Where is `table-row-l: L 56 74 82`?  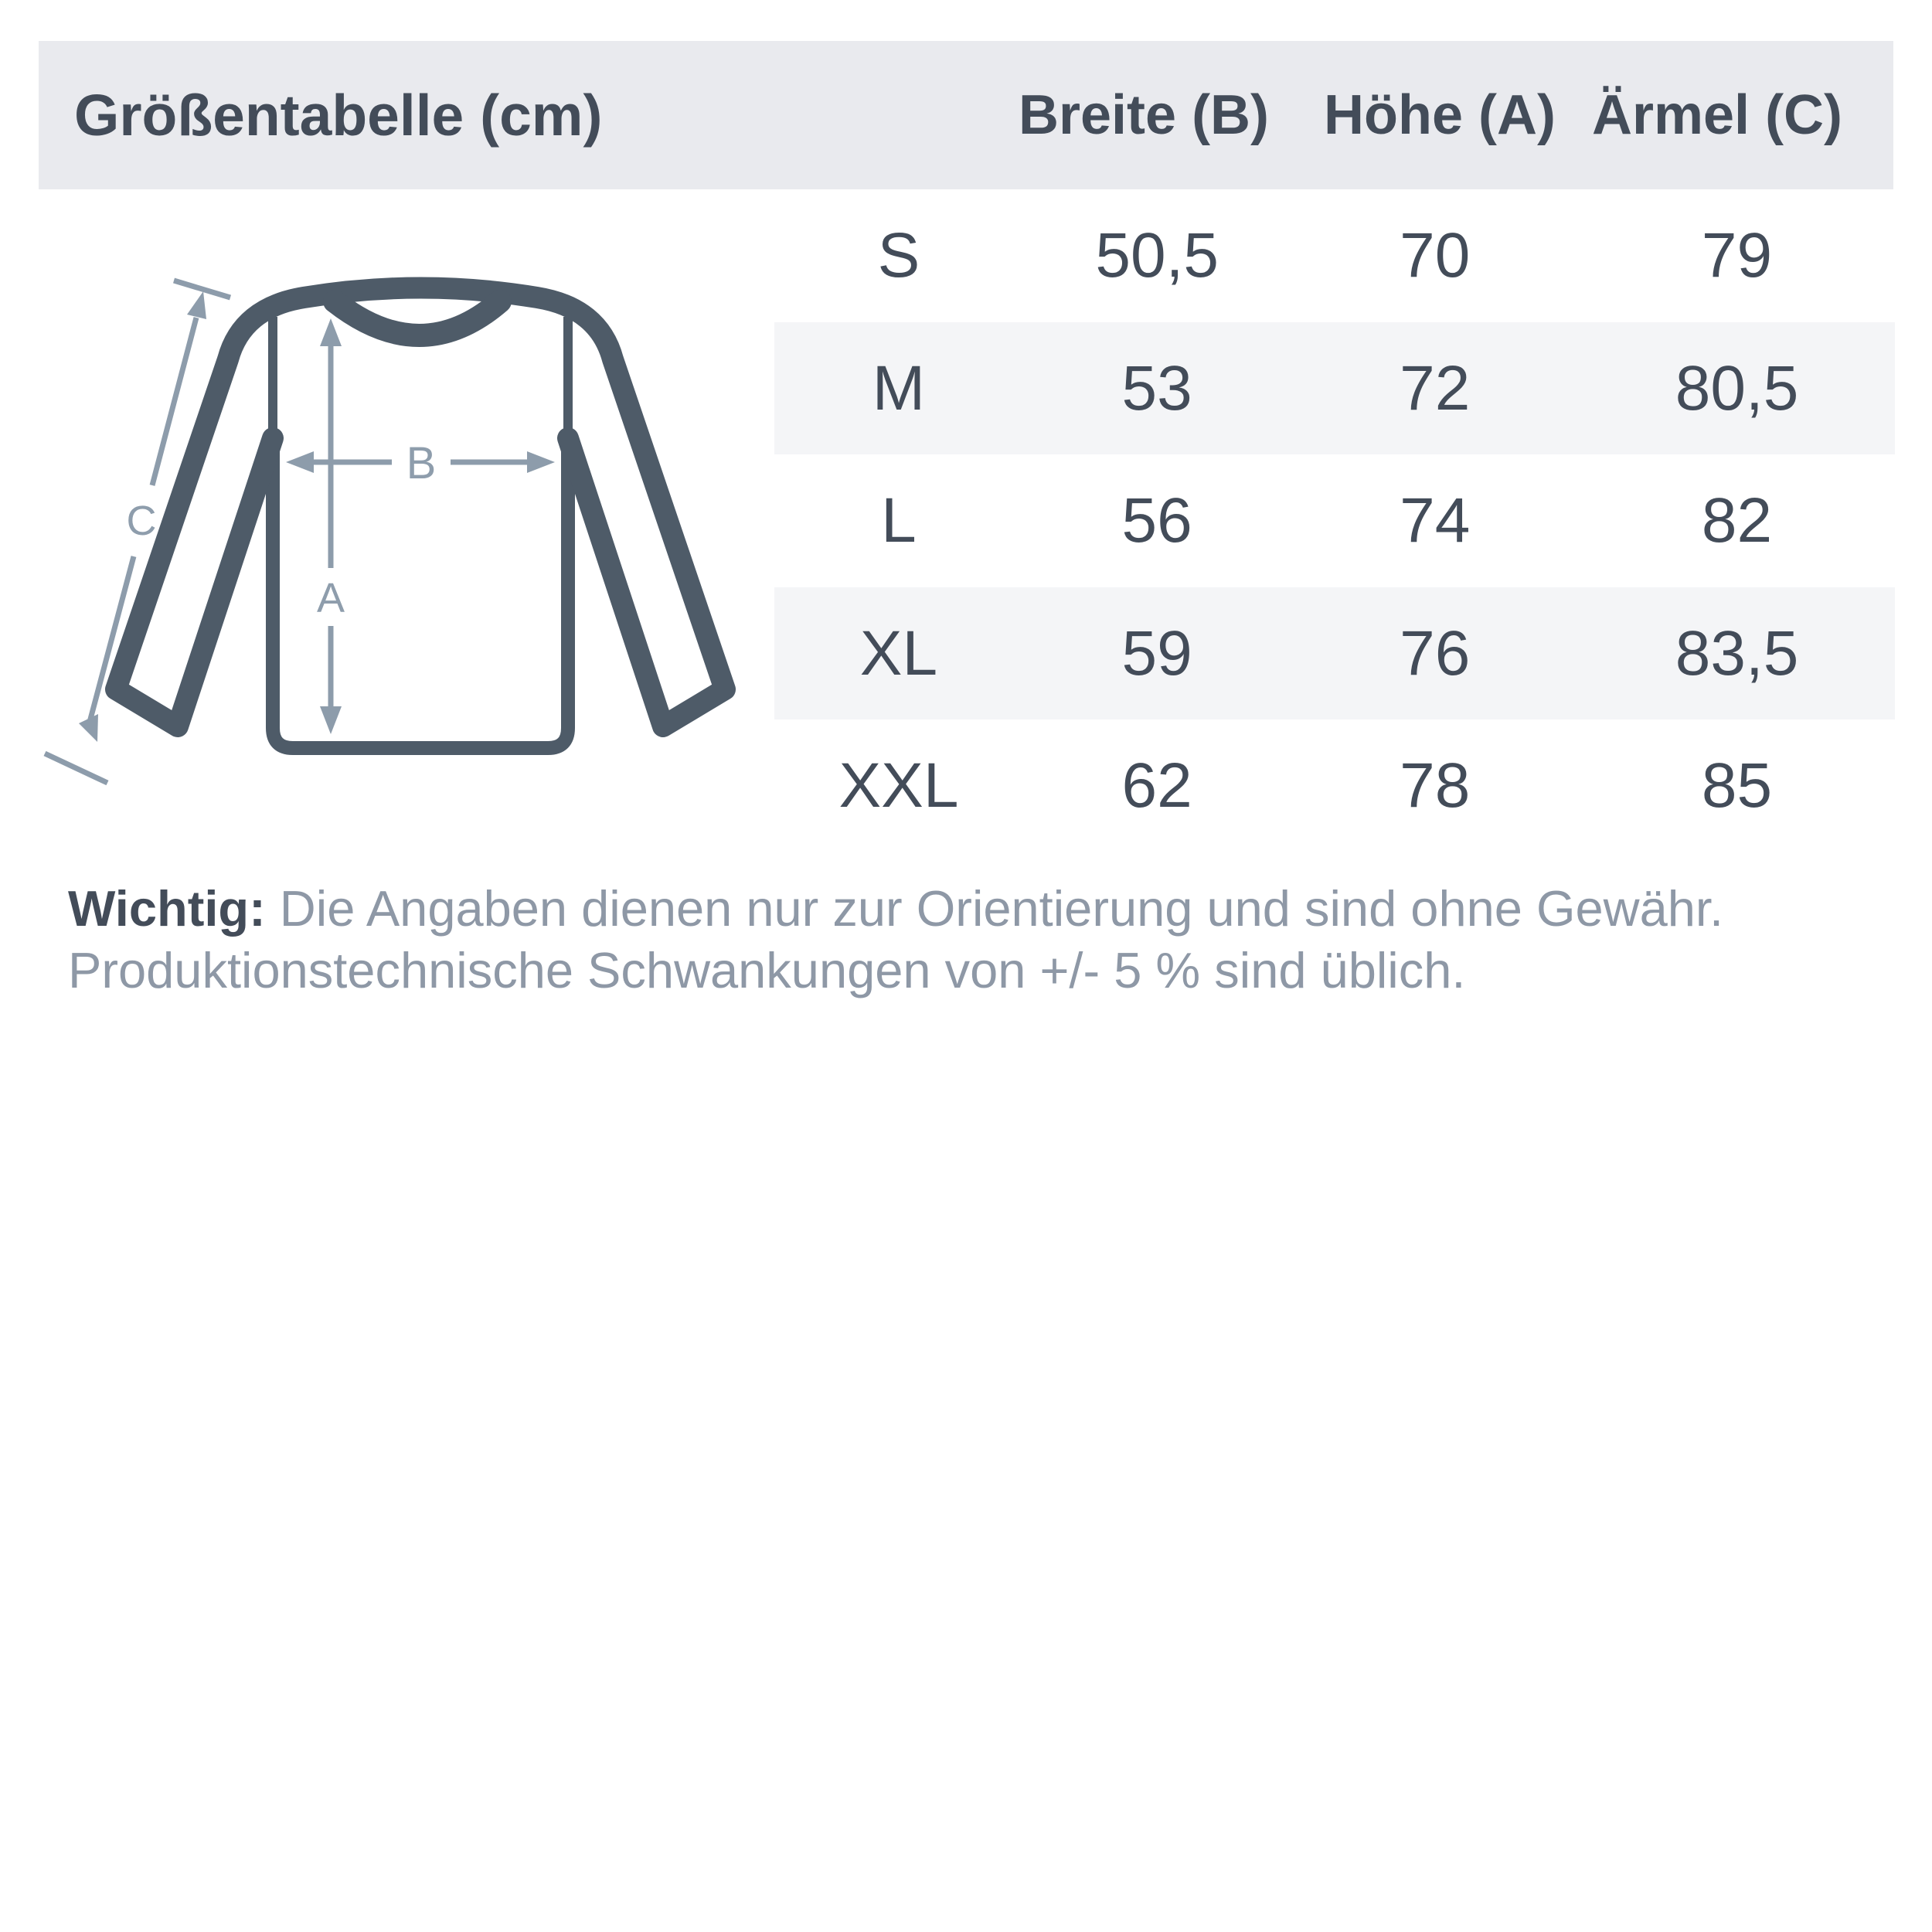 table-row-l: L 56 74 82 is located at coordinates (1334, 521).